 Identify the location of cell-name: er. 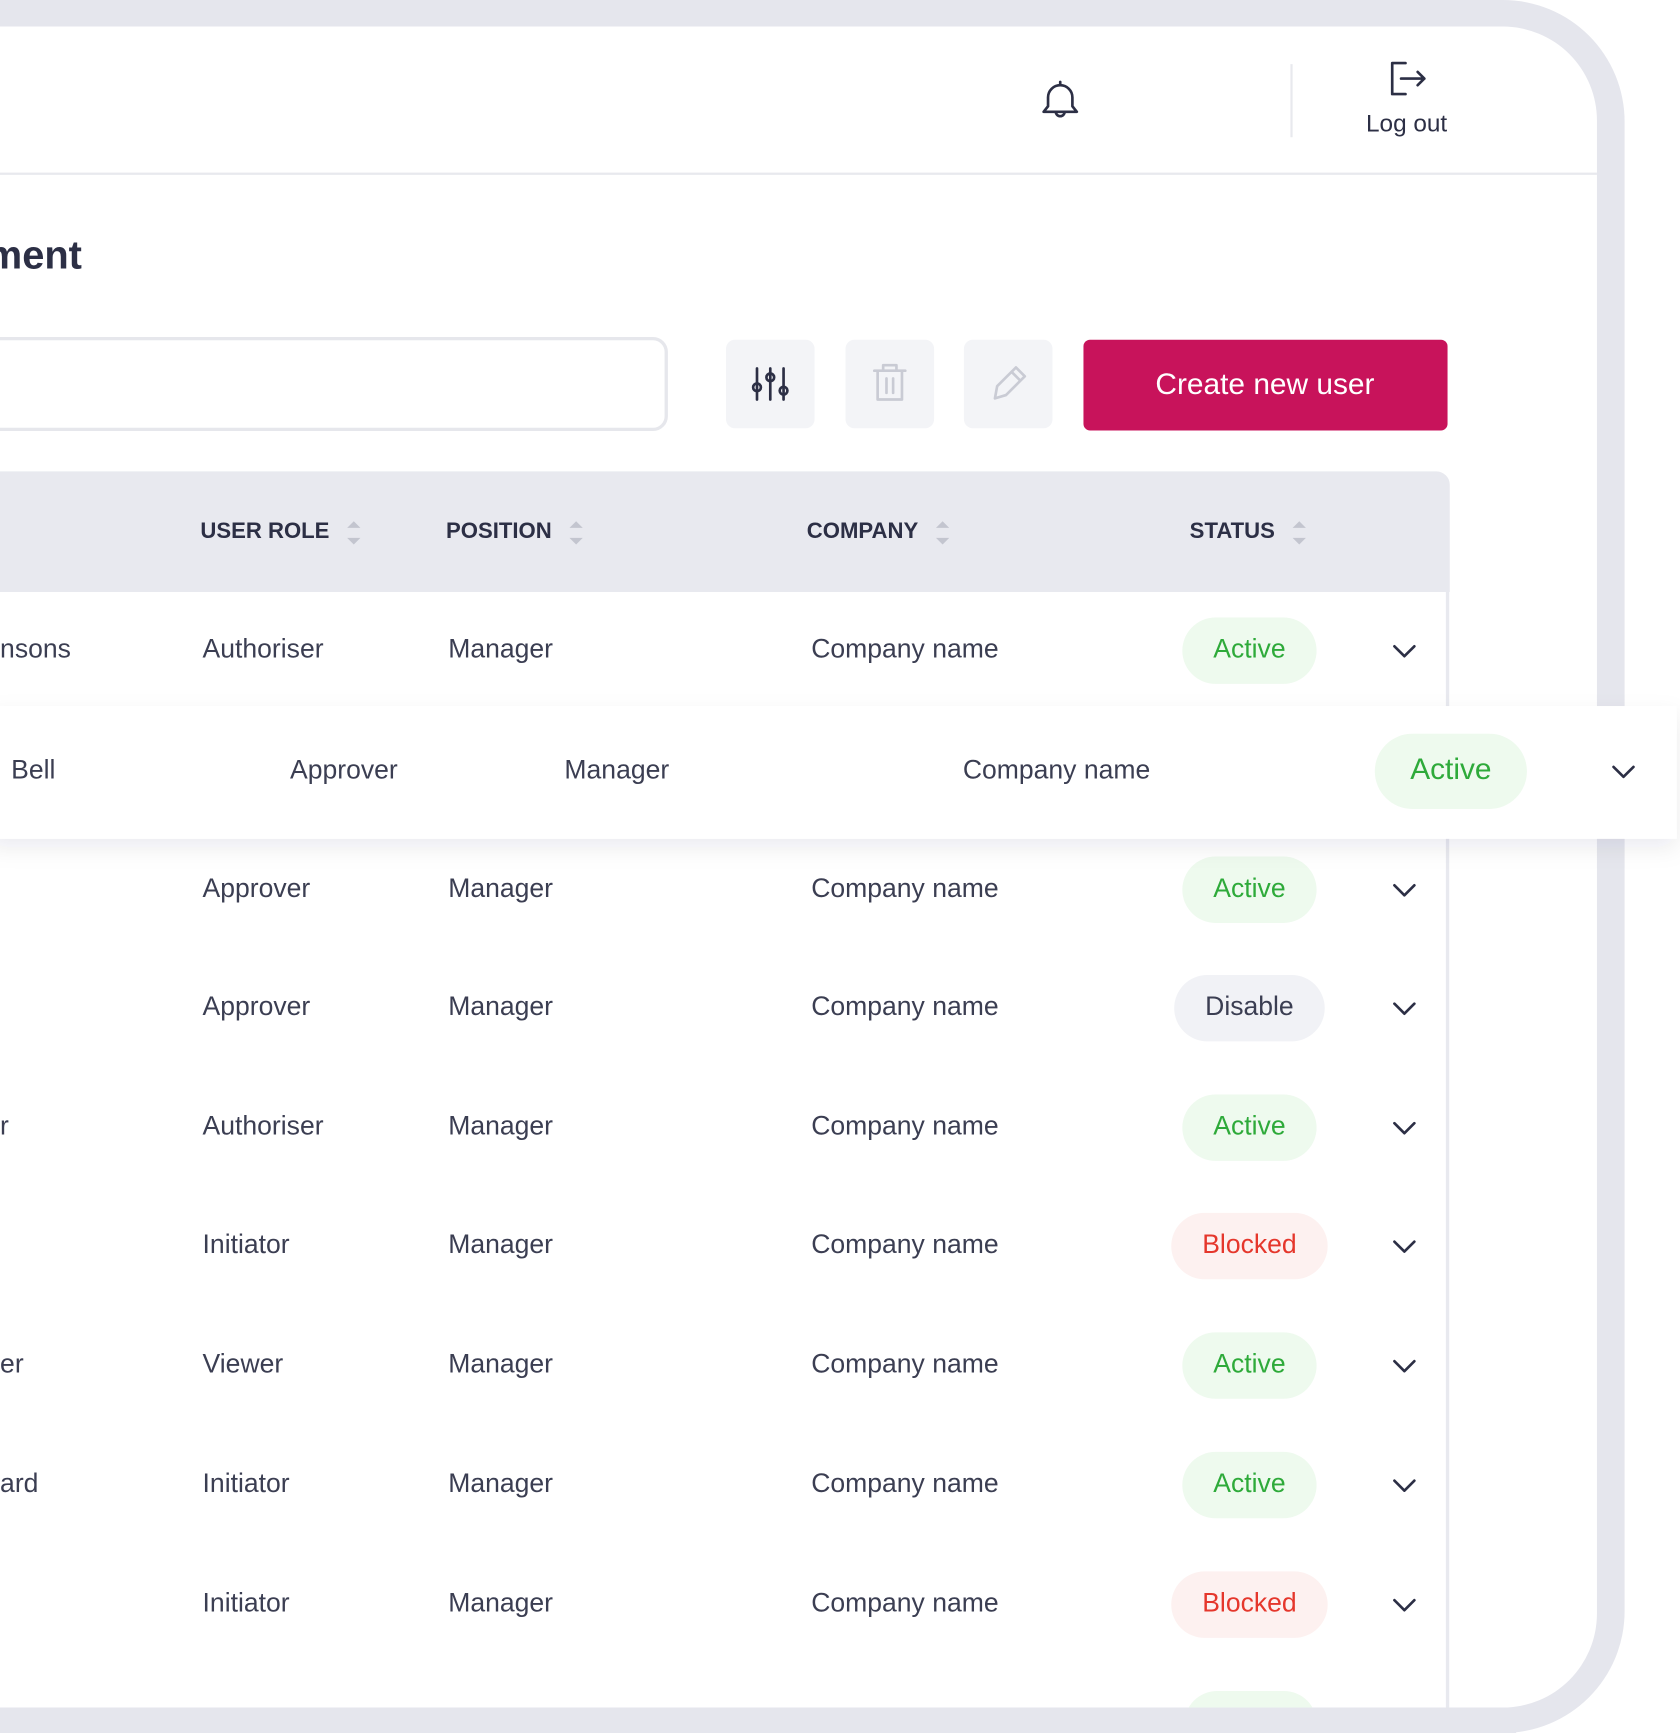
(12, 1364).